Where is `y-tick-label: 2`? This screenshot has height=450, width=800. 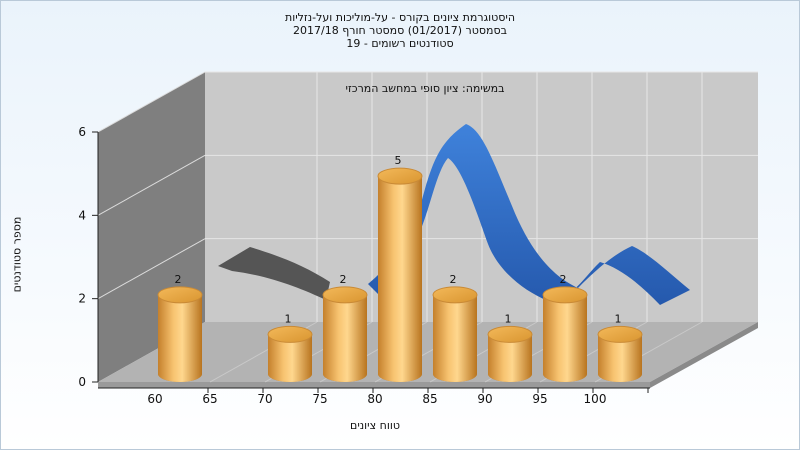 y-tick-label: 2 is located at coordinates (82, 299).